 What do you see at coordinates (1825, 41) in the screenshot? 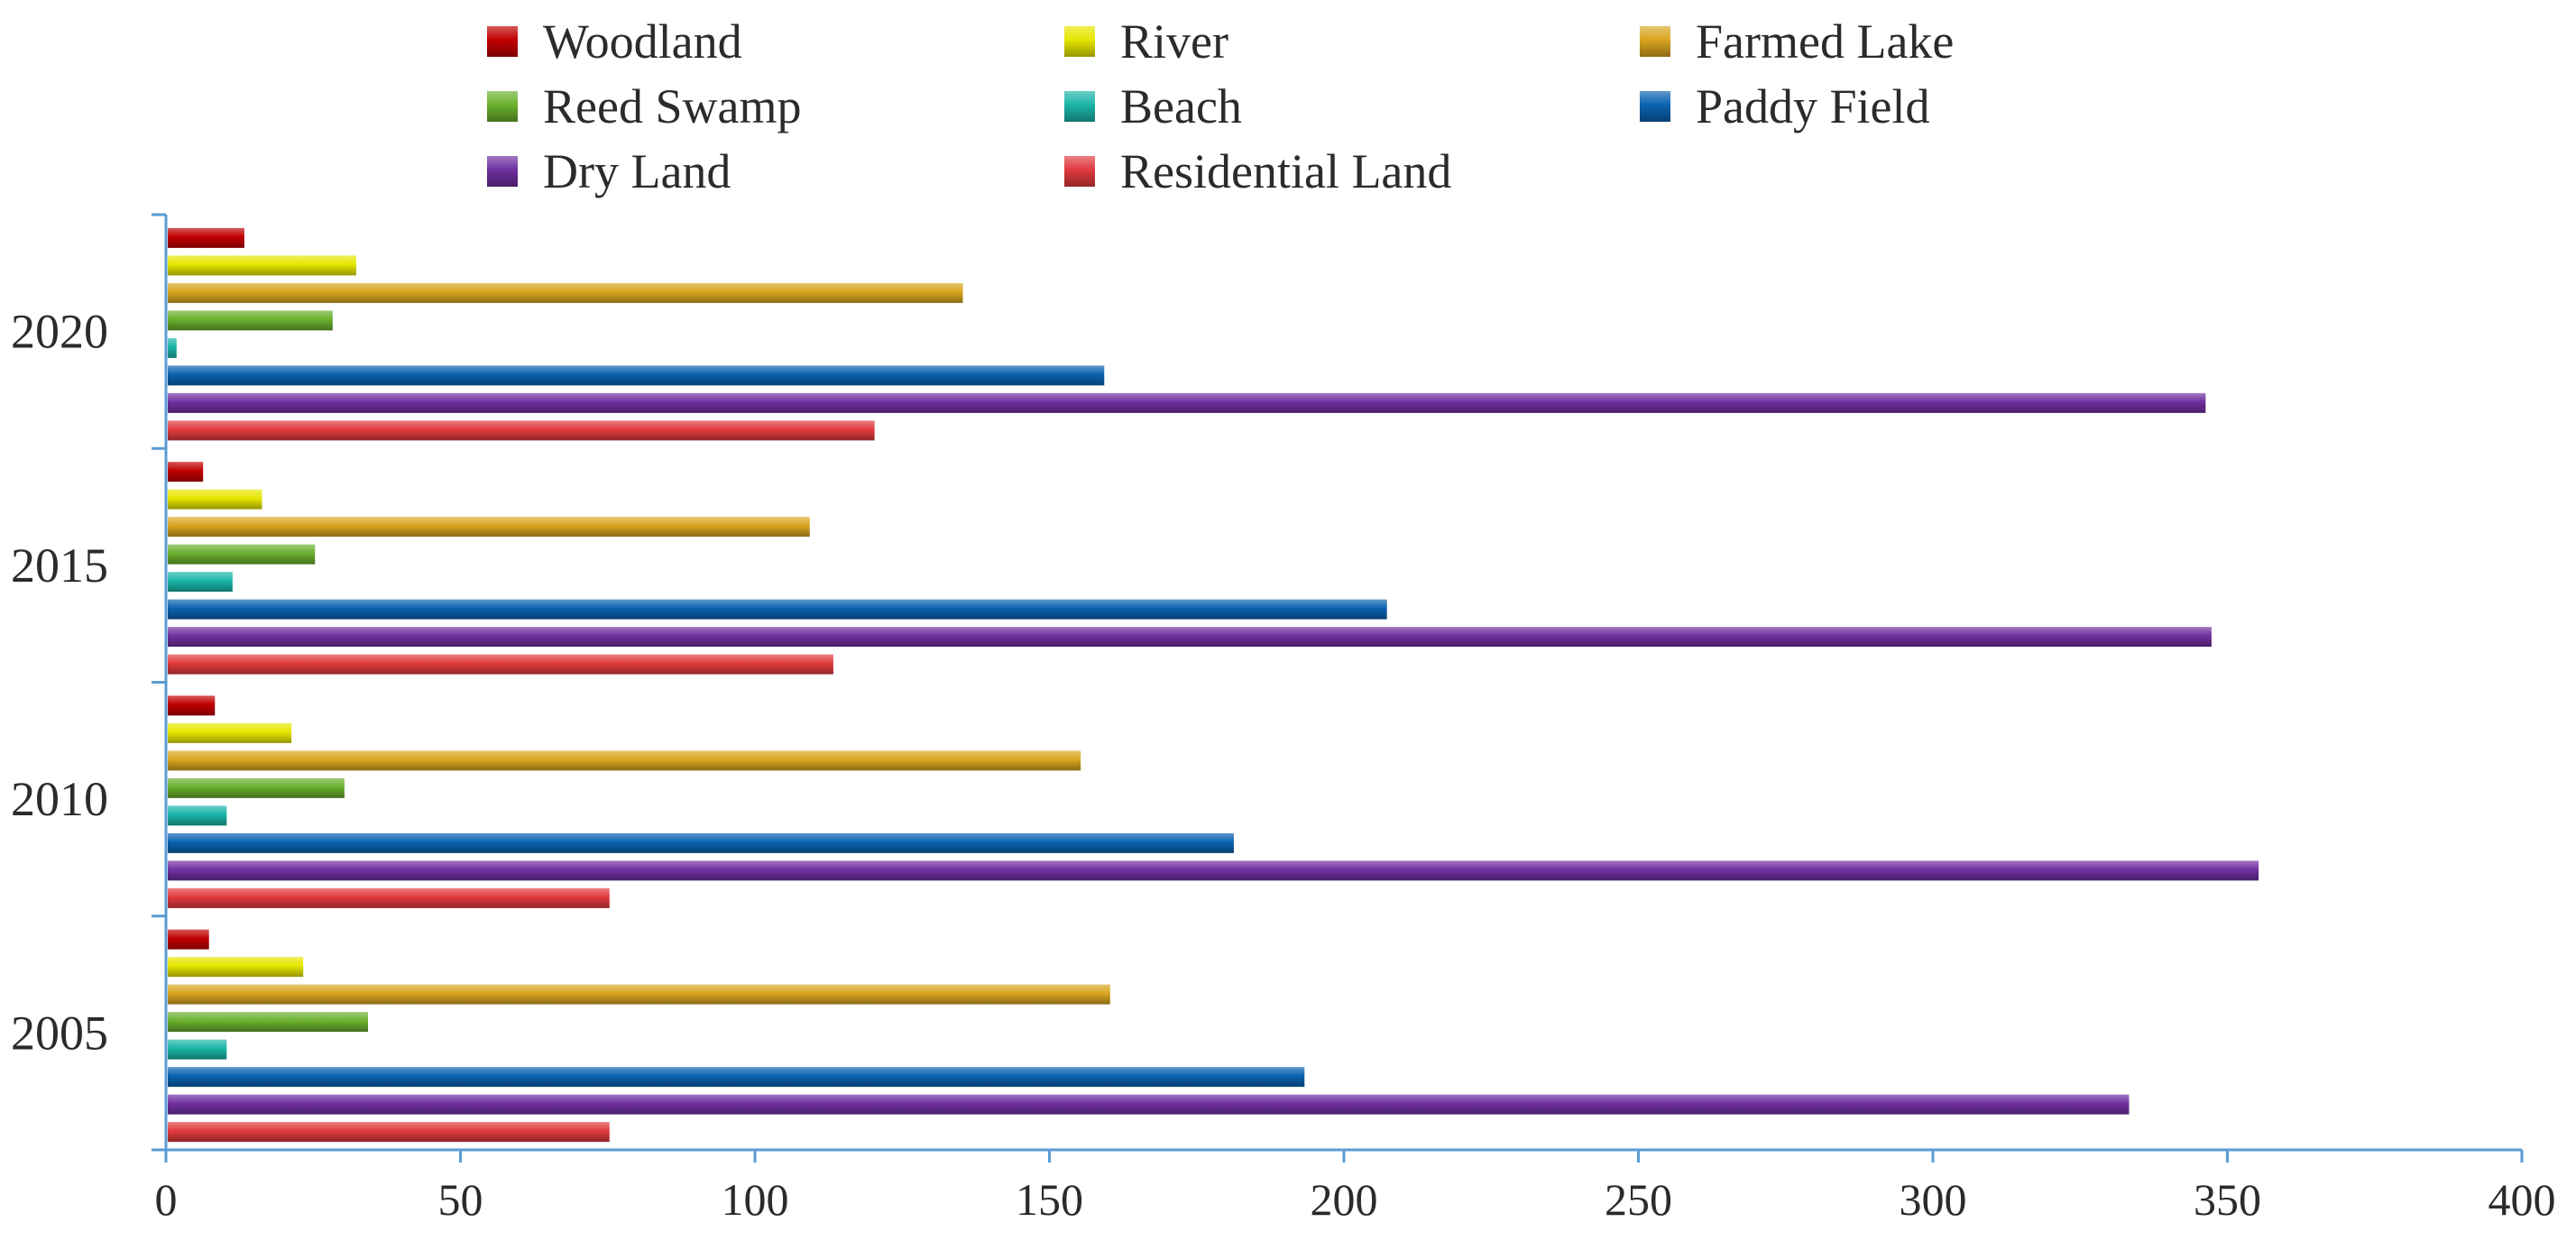
I see `legend-label-farmed-lake: Farmed Lake` at bounding box center [1825, 41].